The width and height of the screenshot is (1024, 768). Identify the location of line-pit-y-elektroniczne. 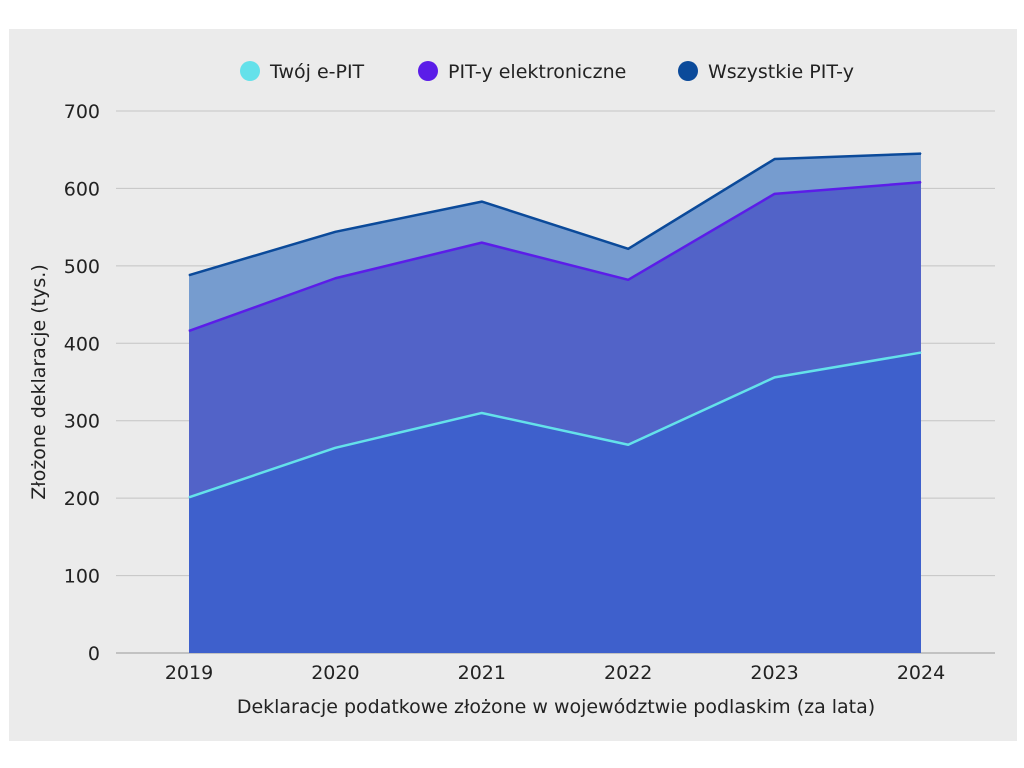
(555, 256).